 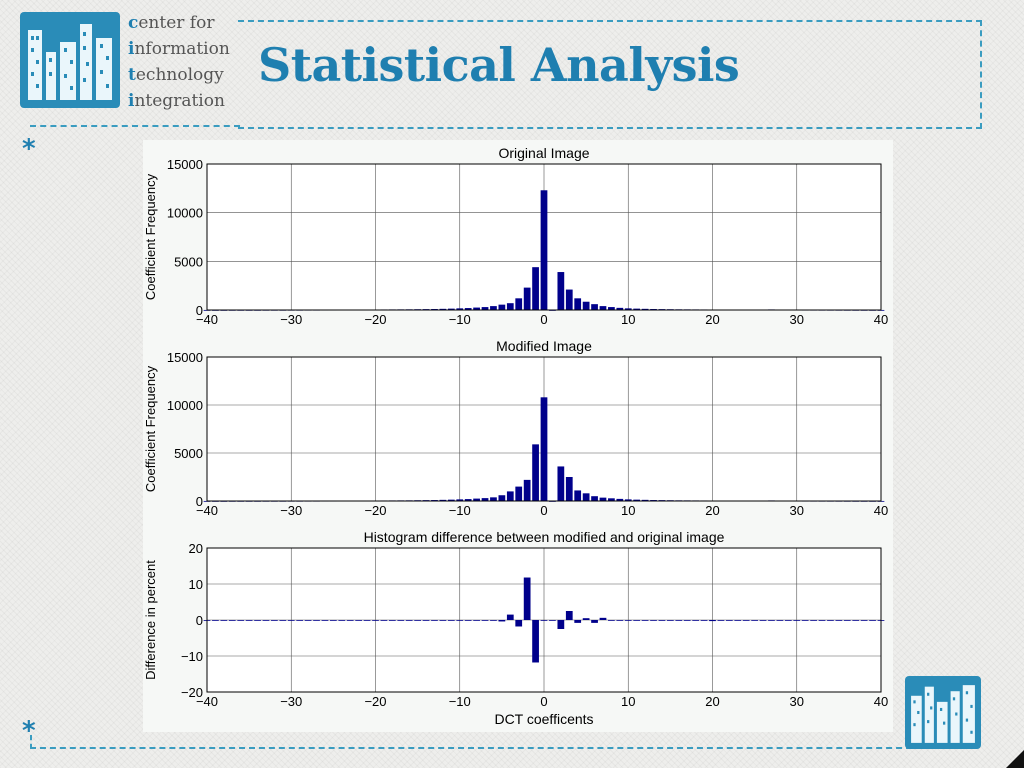 What do you see at coordinates (192, 692) in the screenshot?
I see `y-tick-label: −20` at bounding box center [192, 692].